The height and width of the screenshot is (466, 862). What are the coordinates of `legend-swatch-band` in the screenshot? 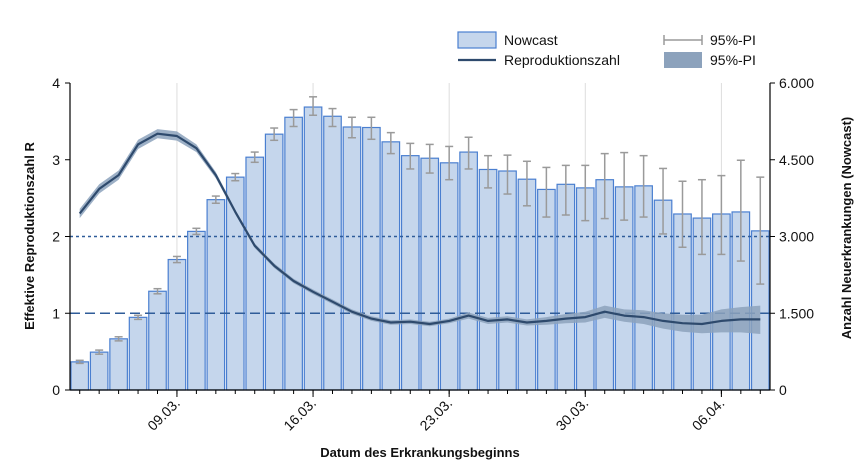 It's located at (683, 60).